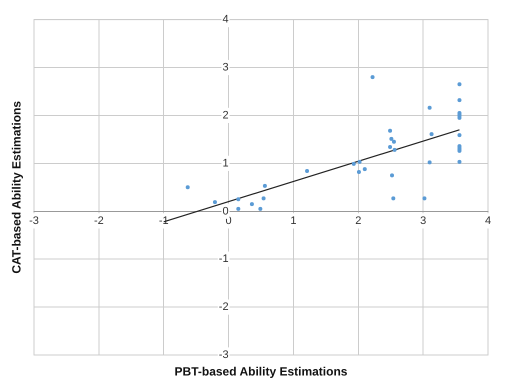 The width and height of the screenshot is (506, 387). Describe the element at coordinates (99, 220) in the screenshot. I see `x-tick-label: -2` at that location.